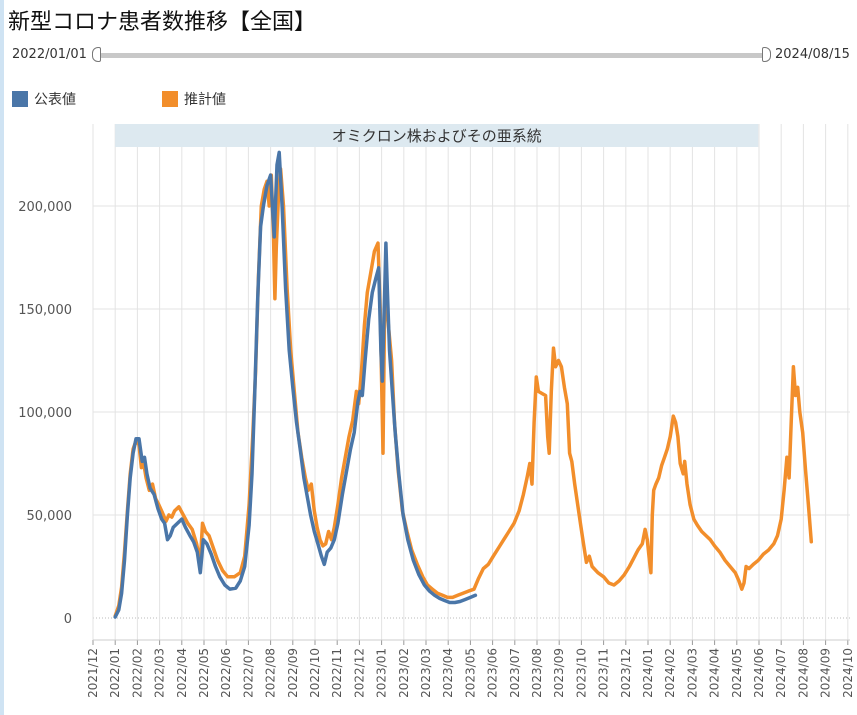  I want to click on range-start-label: 2022/01/01, so click(49, 54).